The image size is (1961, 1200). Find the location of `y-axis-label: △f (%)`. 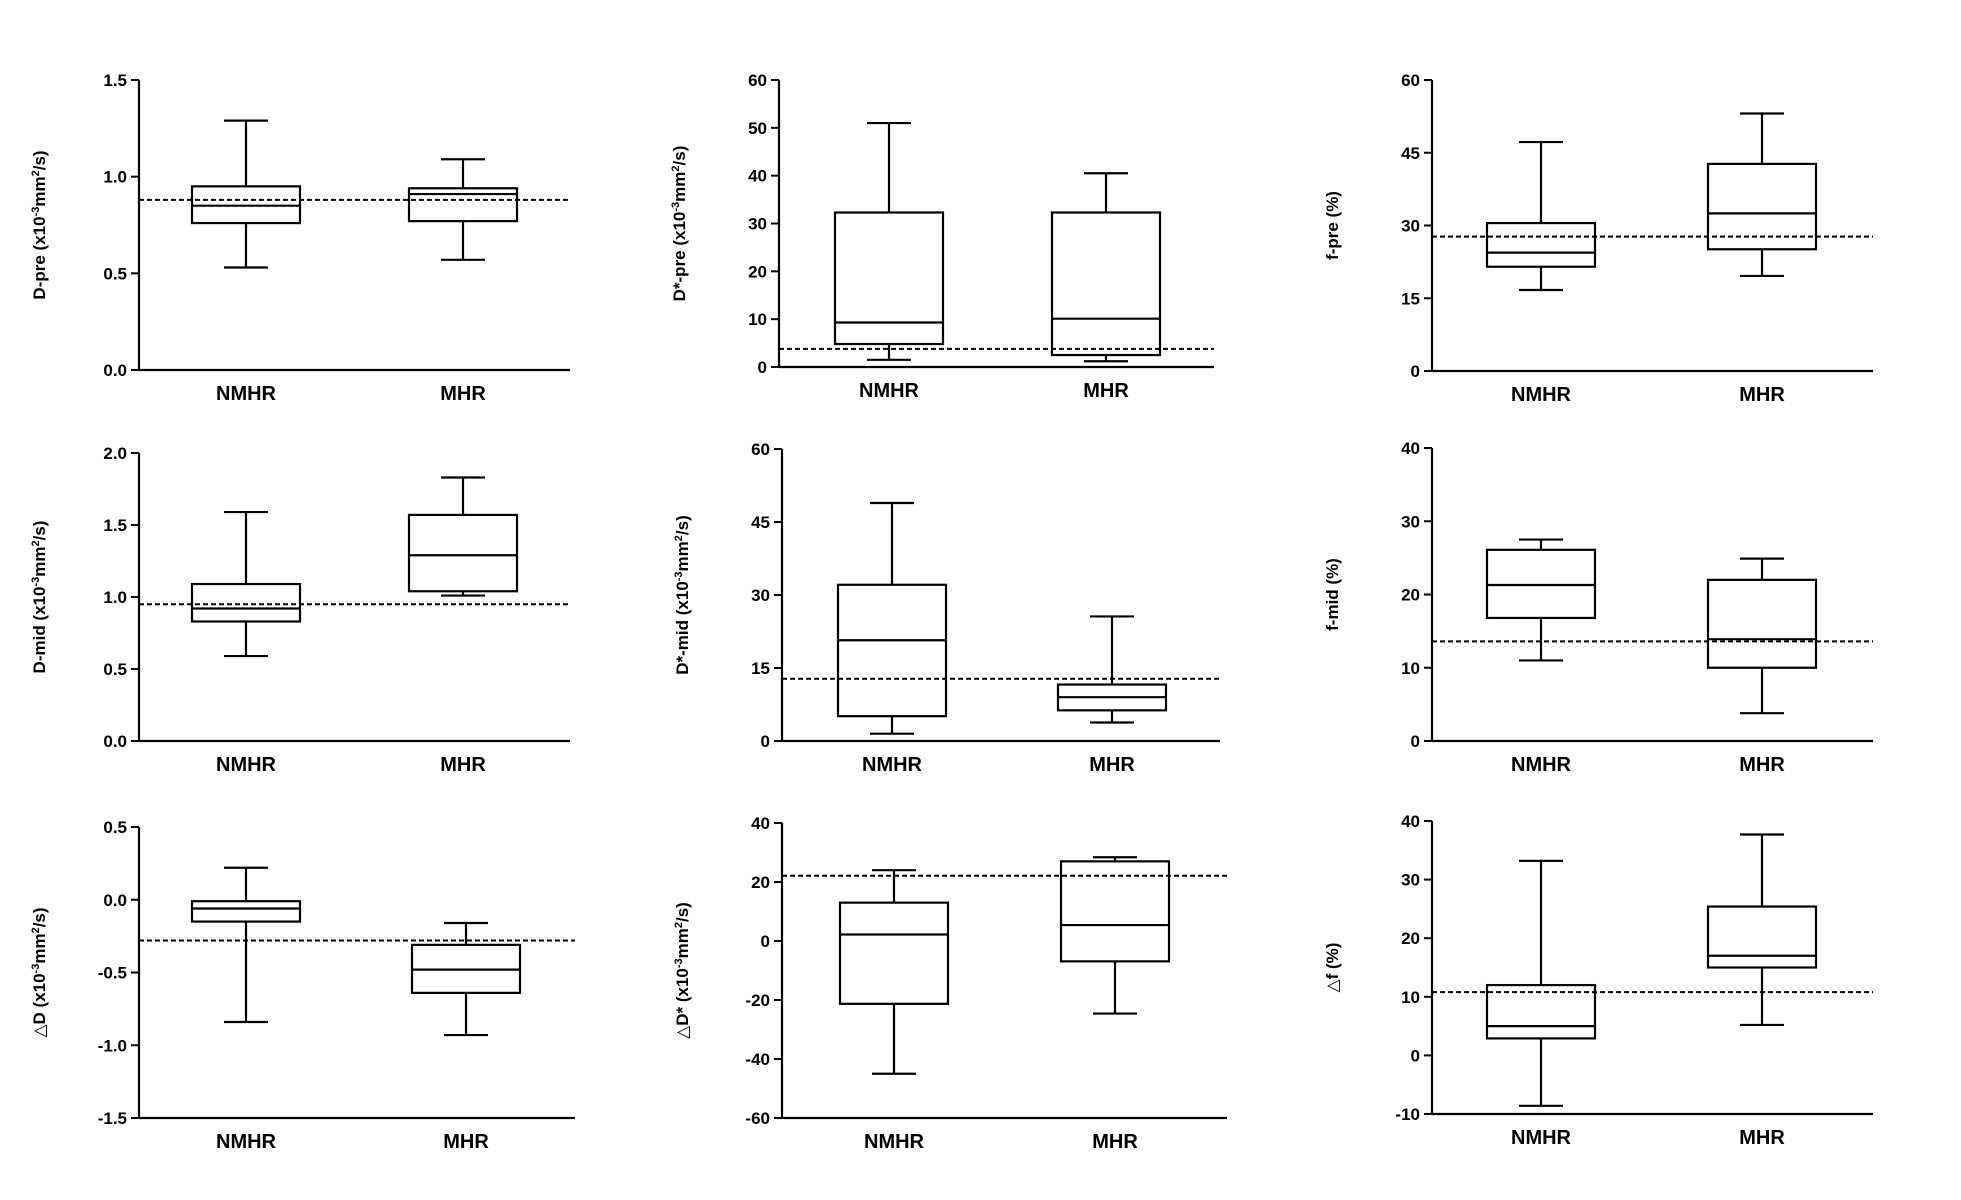

y-axis-label: △f (%) is located at coordinates (1332, 968).